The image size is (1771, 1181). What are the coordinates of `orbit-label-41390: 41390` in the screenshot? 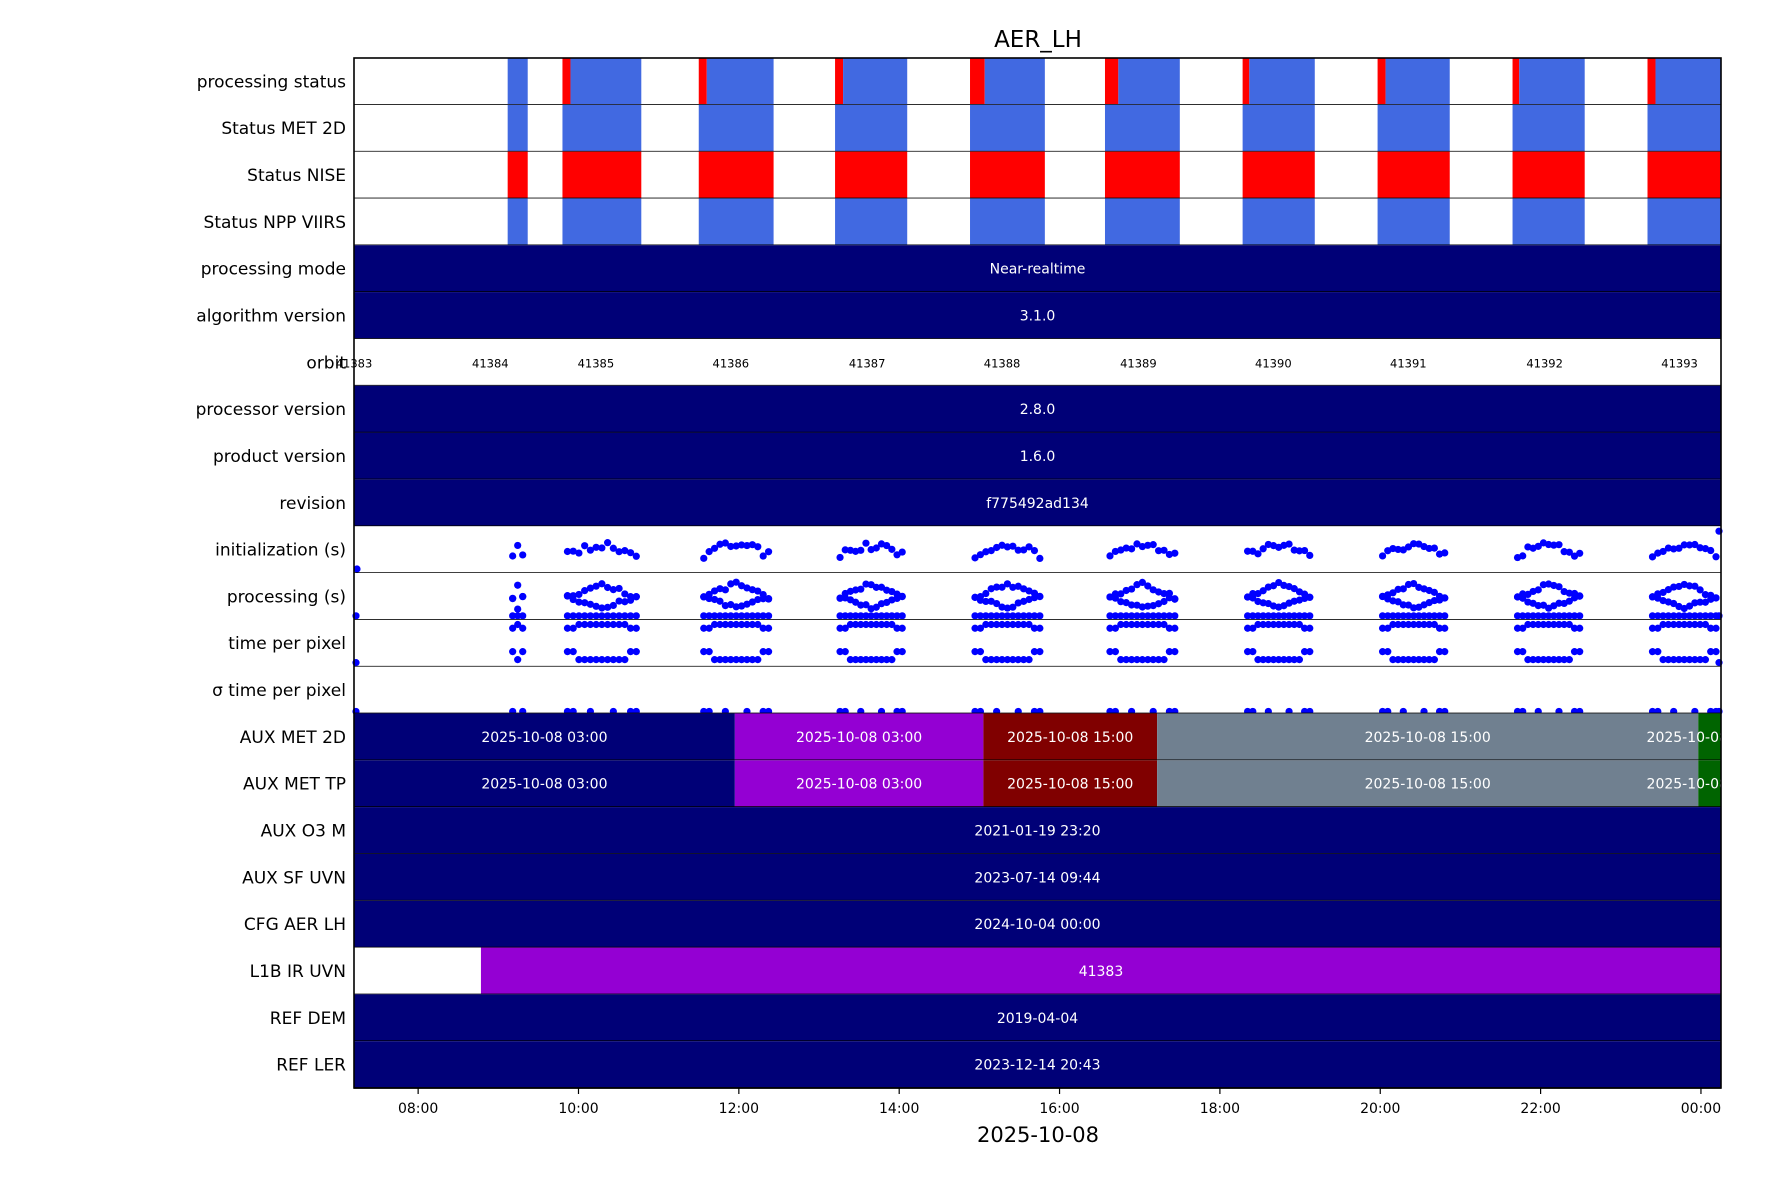 It's located at (1273, 363).